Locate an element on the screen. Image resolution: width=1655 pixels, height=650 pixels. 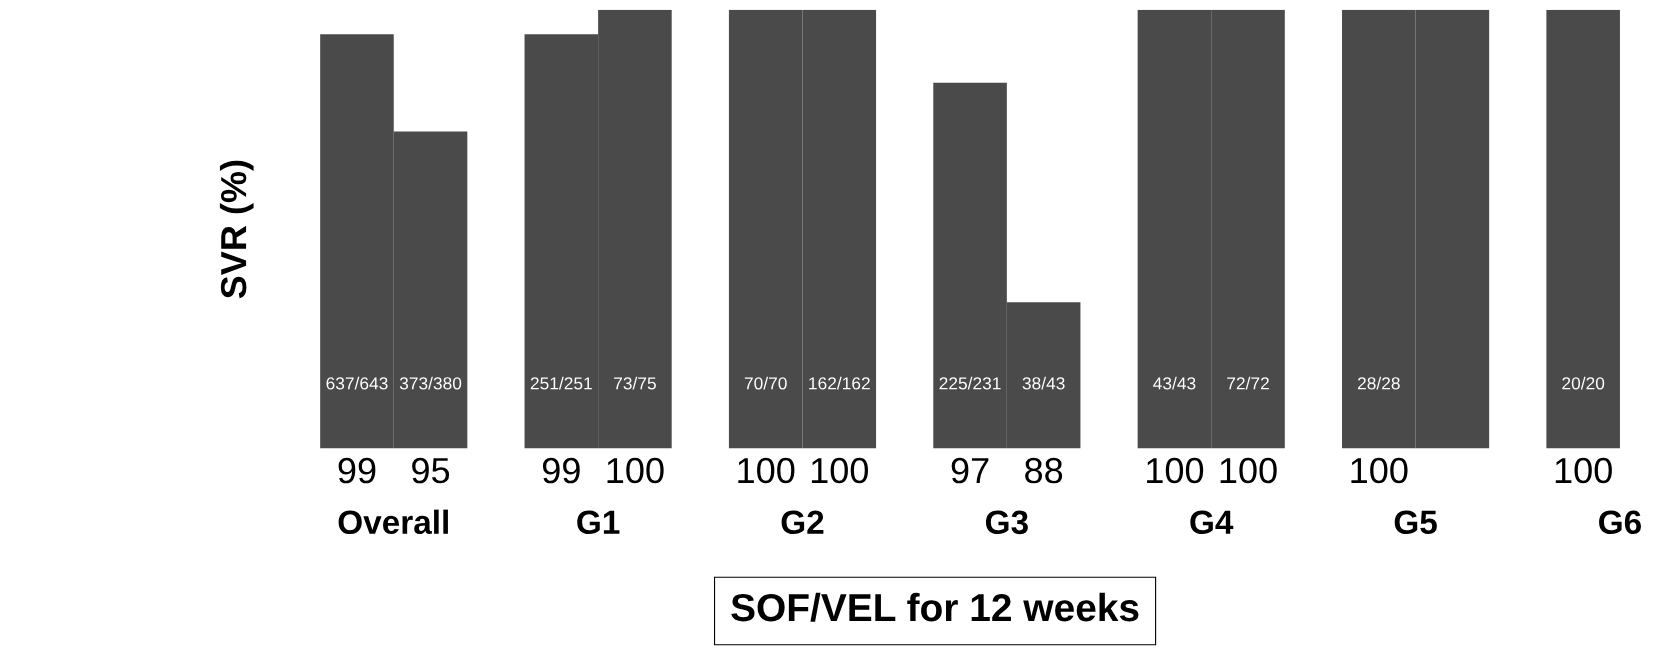
annotation: 38/43 is located at coordinates (1043, 383).